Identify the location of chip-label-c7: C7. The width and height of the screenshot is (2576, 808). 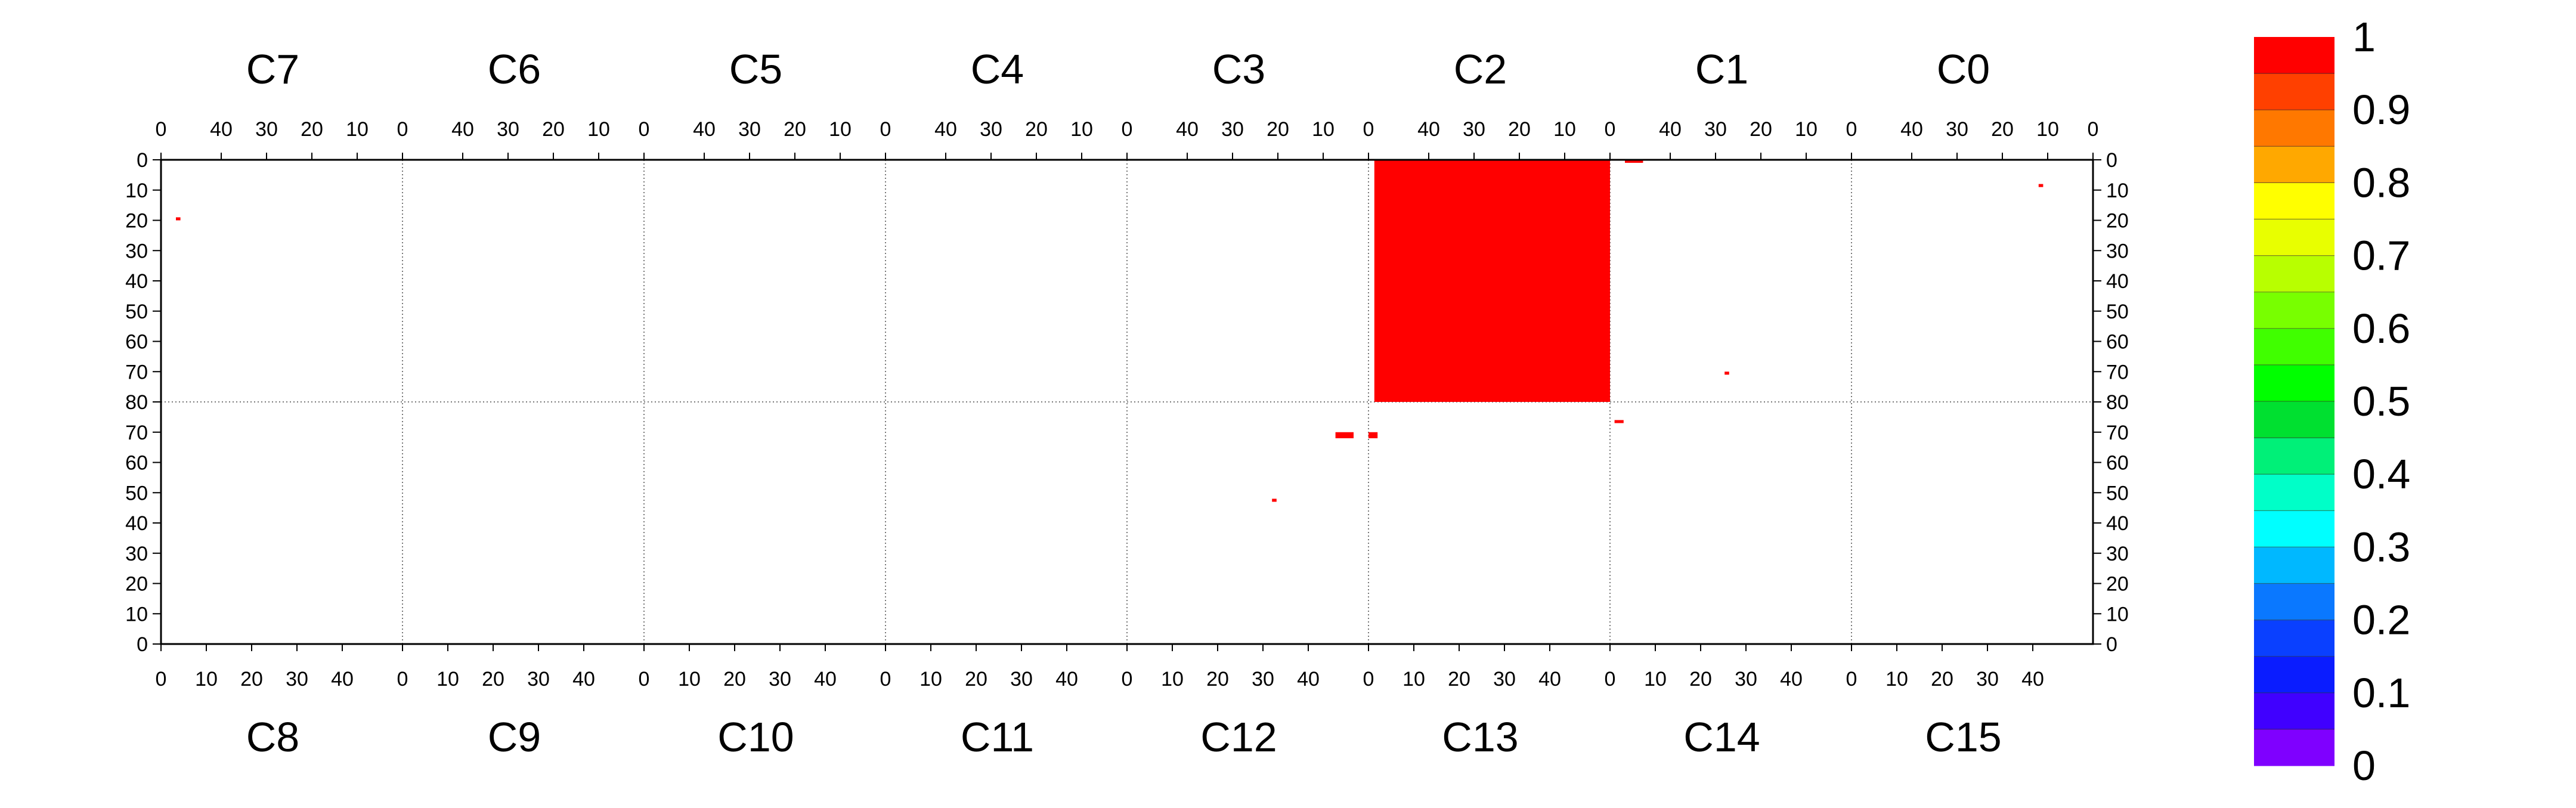
(272, 69).